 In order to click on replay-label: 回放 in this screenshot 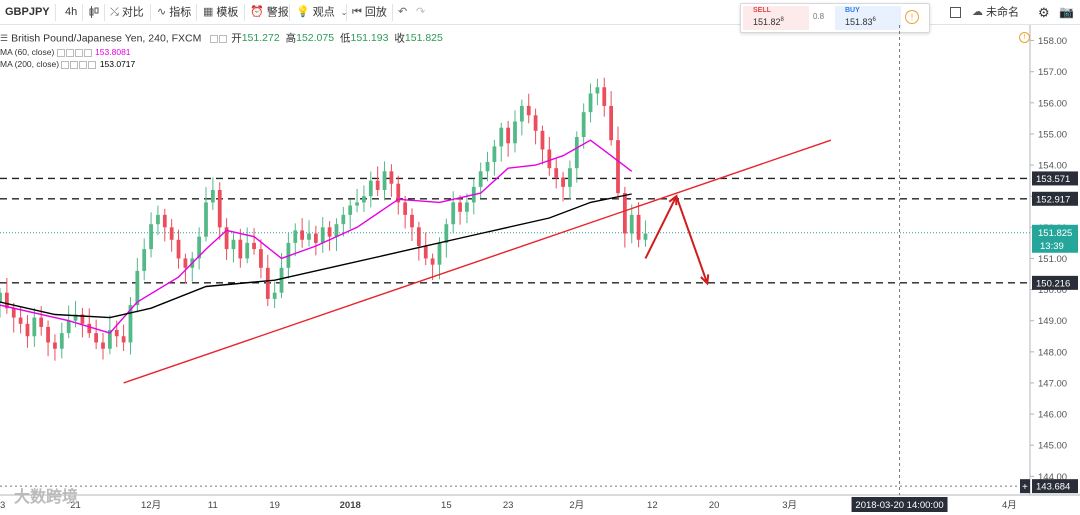, I will do `click(375, 12)`.